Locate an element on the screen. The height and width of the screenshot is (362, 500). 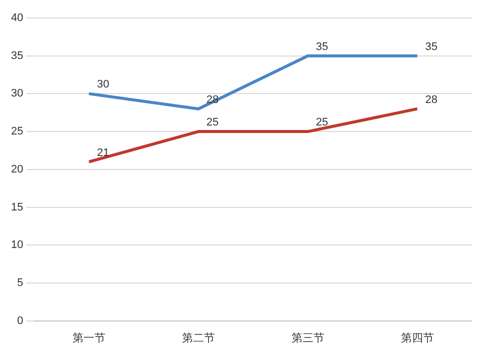
x-tick-label: 第二节 is located at coordinates (198, 337).